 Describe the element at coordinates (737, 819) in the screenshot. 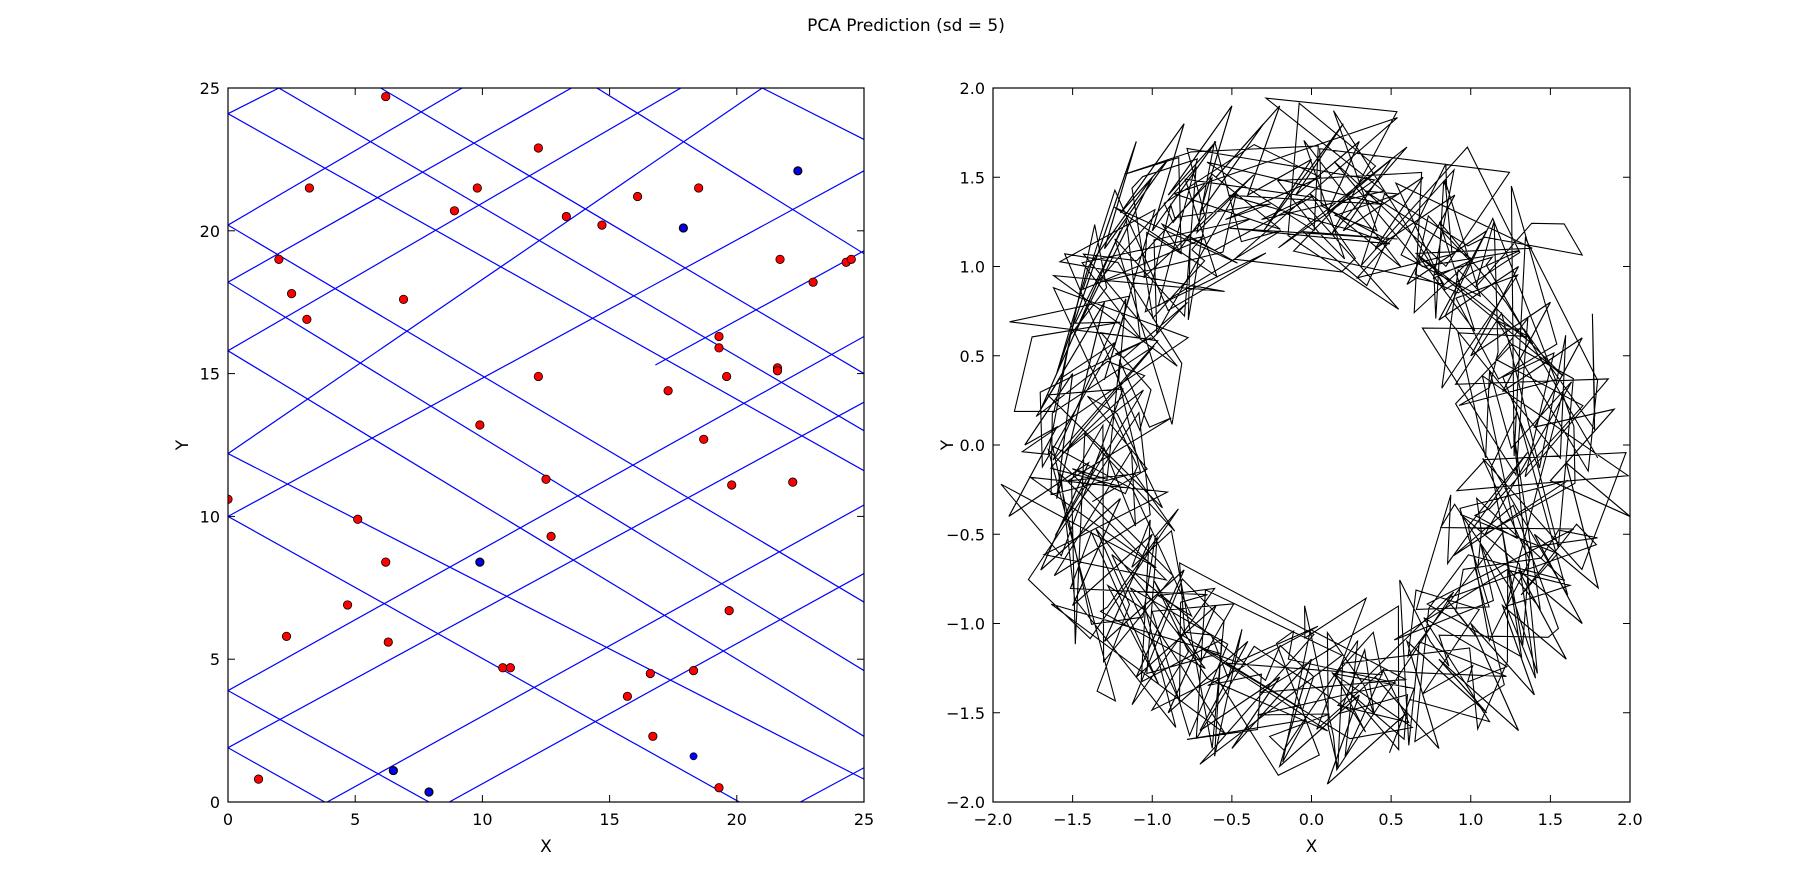

I see `x-tick-label: 20` at that location.